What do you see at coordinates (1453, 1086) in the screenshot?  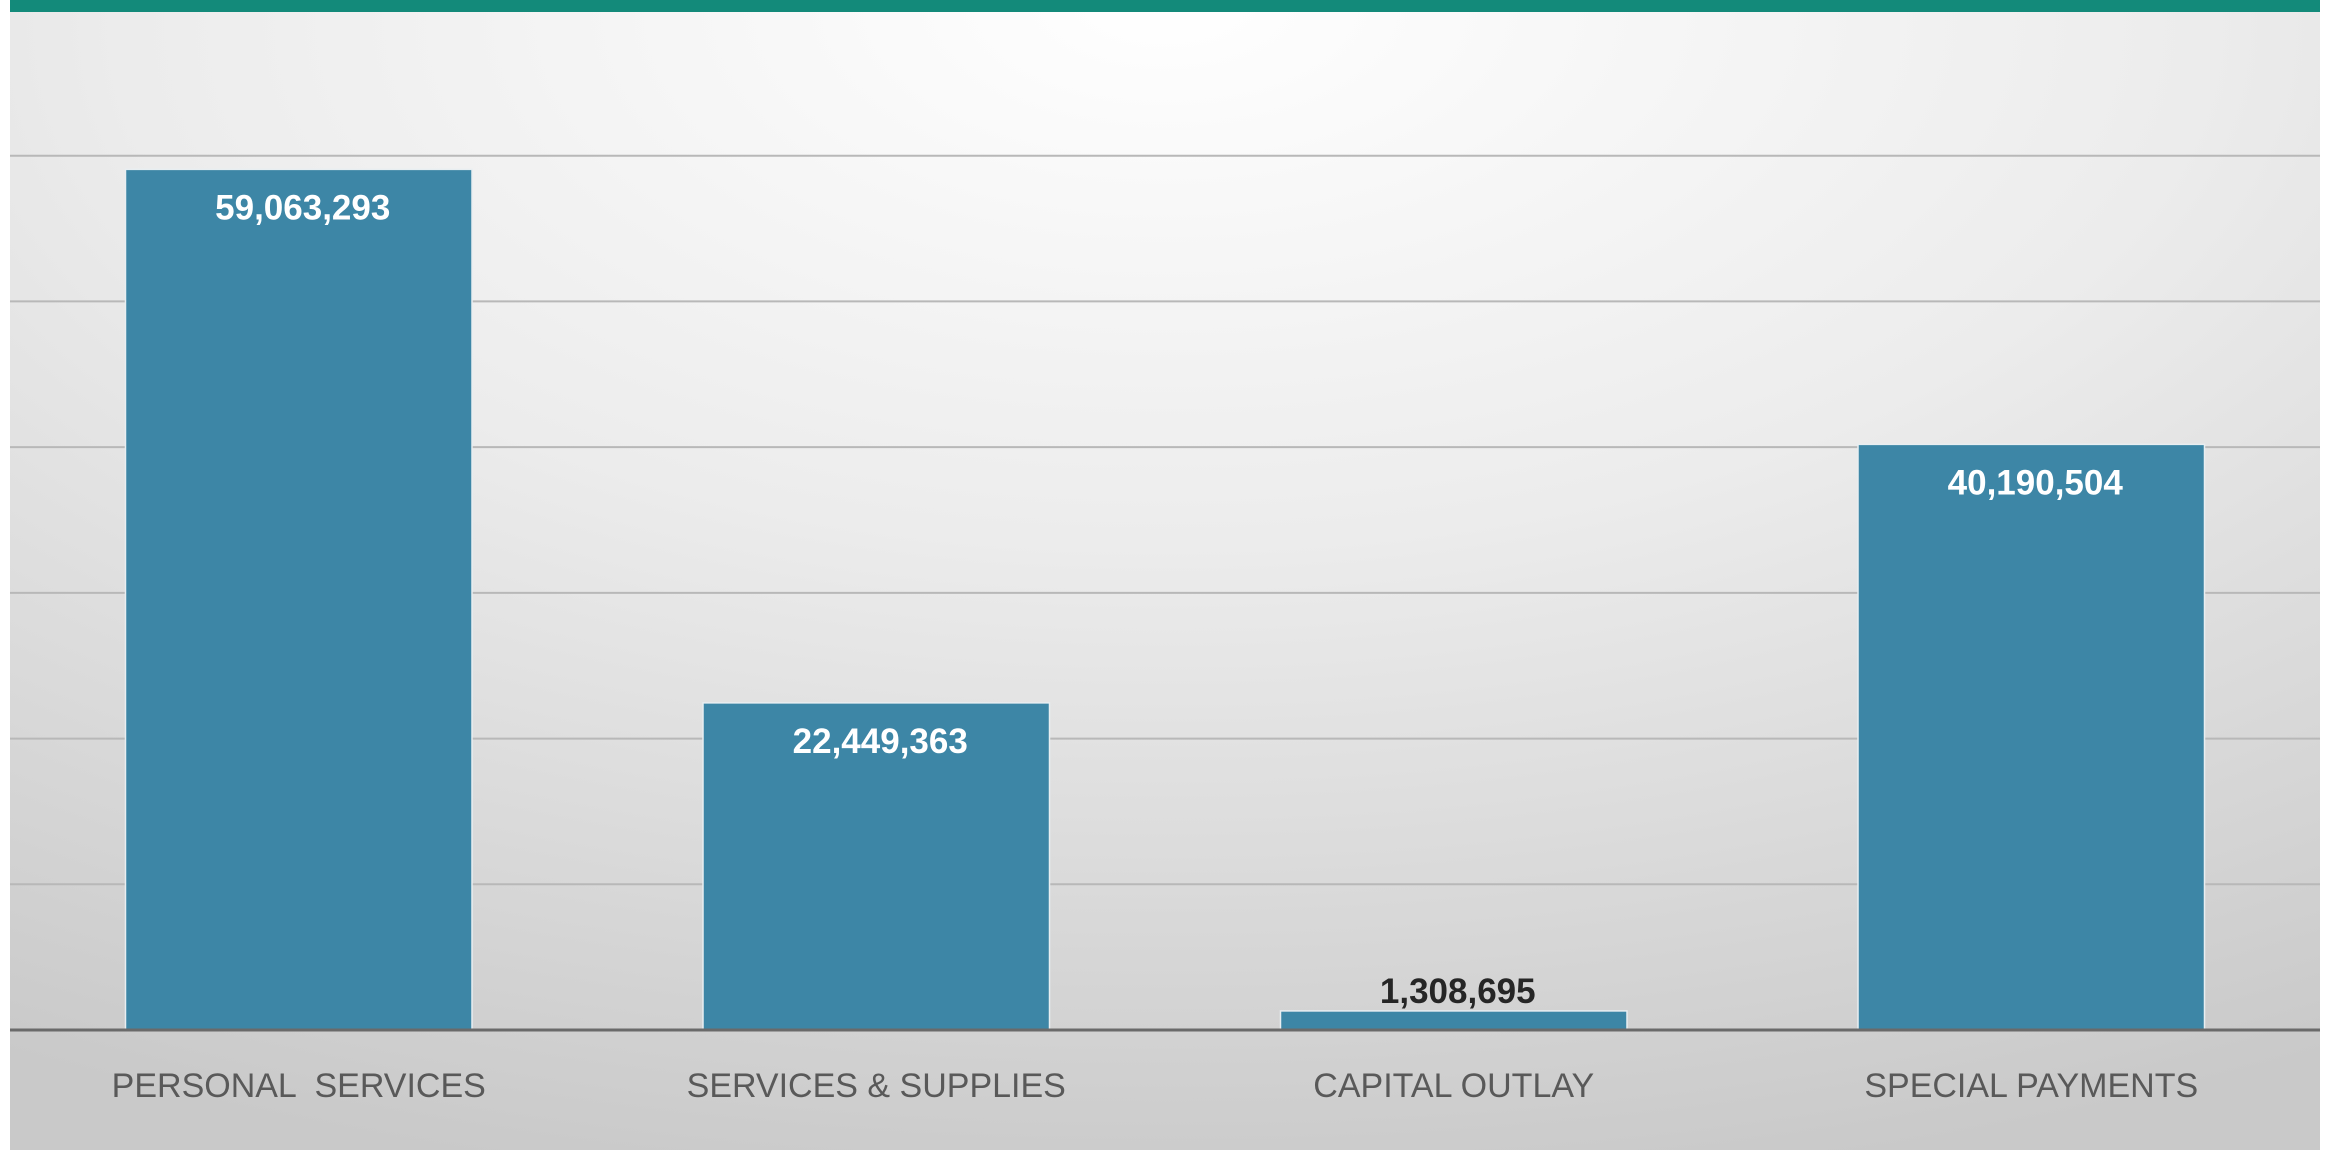 I see `category-label-3: CAPITAL OUTLAY` at bounding box center [1453, 1086].